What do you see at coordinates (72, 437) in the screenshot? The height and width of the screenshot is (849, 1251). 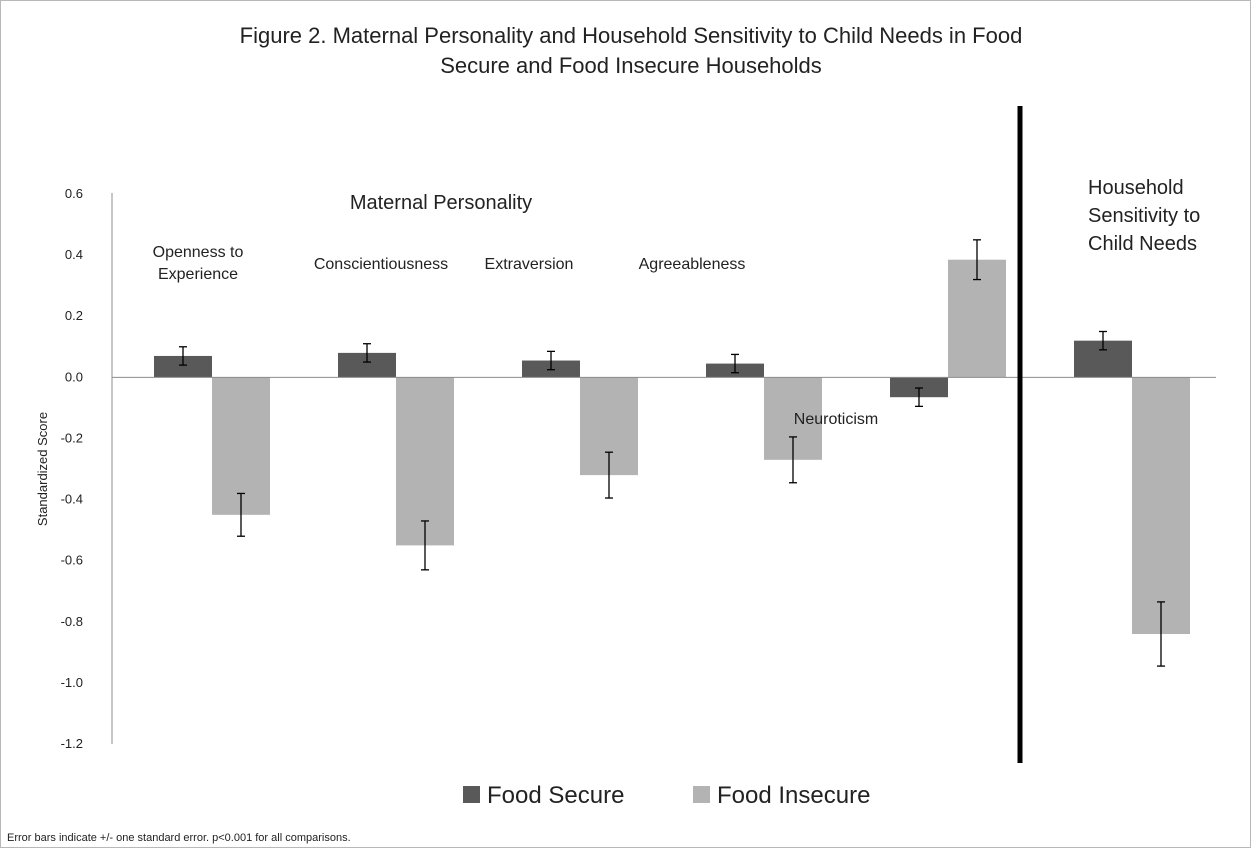 I see `y-tick-label: -0.2` at bounding box center [72, 437].